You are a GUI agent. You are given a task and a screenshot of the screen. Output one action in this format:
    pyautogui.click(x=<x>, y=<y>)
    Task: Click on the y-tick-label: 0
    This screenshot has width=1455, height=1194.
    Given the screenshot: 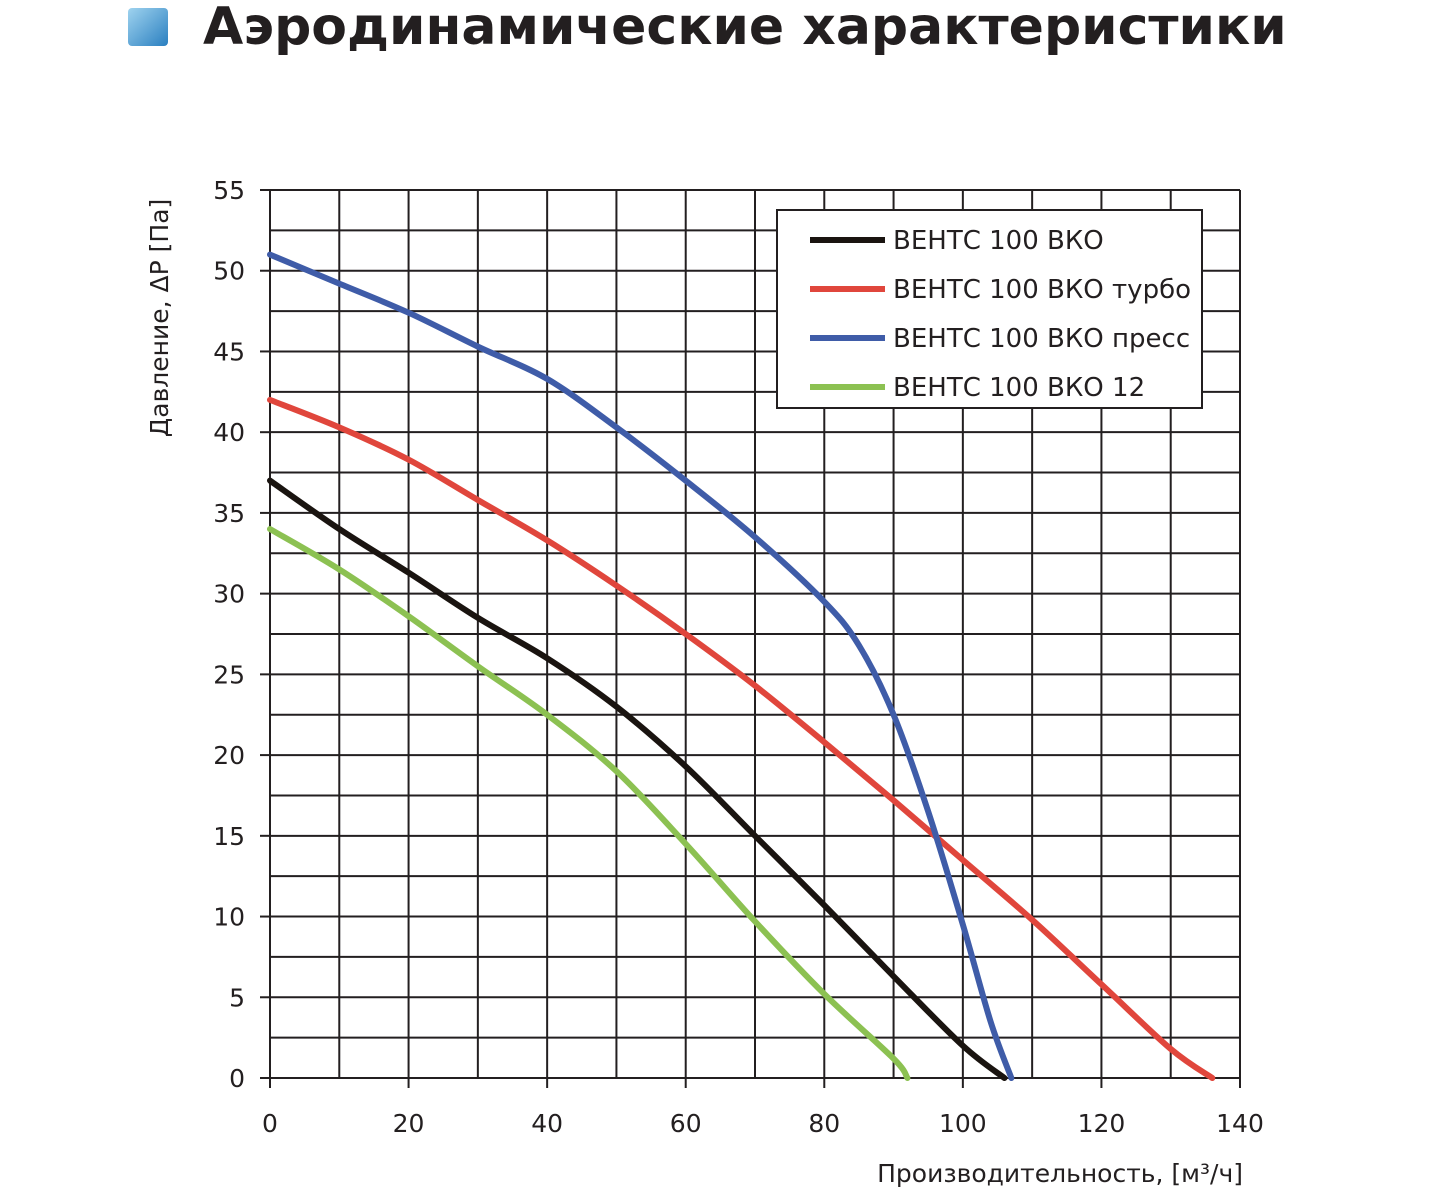 What is the action you would take?
    pyautogui.click(x=237, y=1078)
    